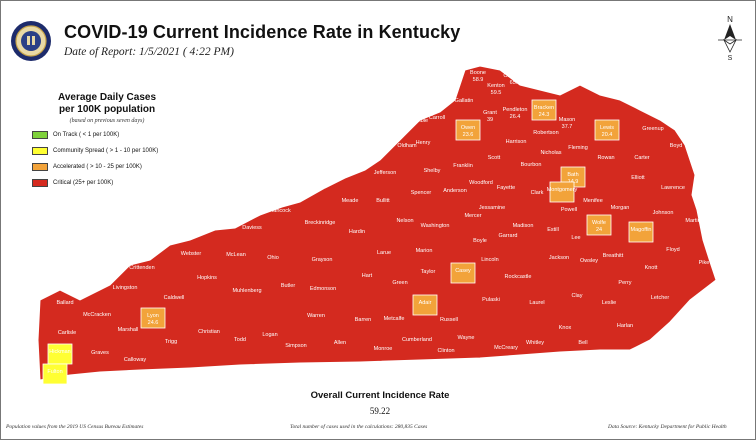  What do you see at coordinates (350, 201) in the screenshot?
I see `county-meade: Meade` at bounding box center [350, 201].